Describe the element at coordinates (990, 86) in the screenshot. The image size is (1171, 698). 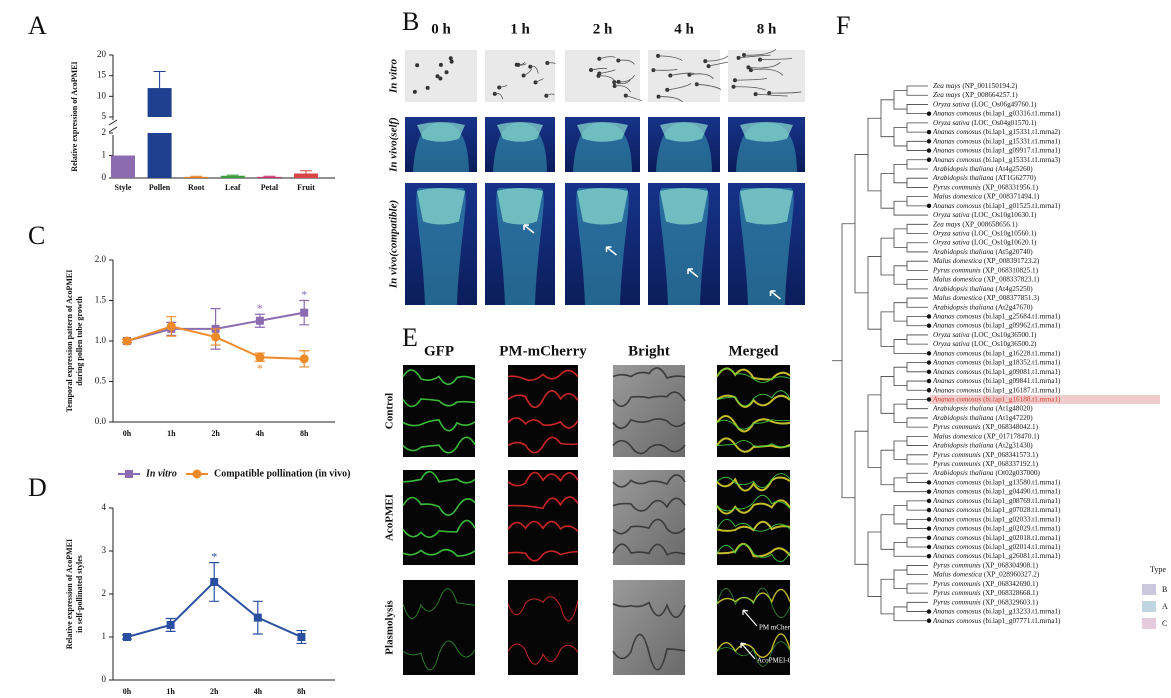
I see `leaf-id: (NP_001150194.2)` at that location.